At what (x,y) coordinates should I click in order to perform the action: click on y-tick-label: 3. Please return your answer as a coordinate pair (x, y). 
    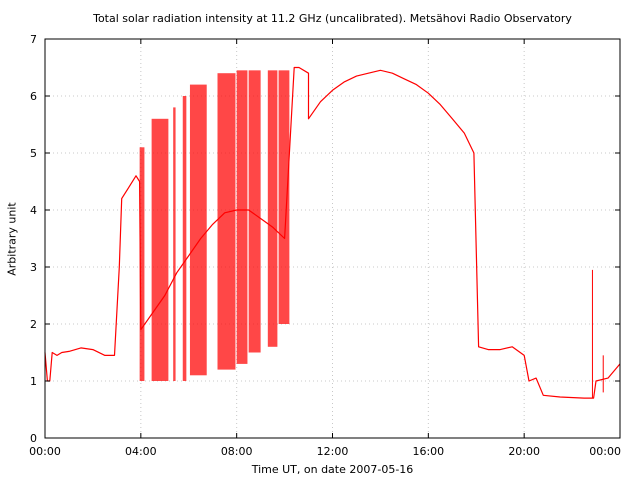
    Looking at the image, I should click on (33, 267).